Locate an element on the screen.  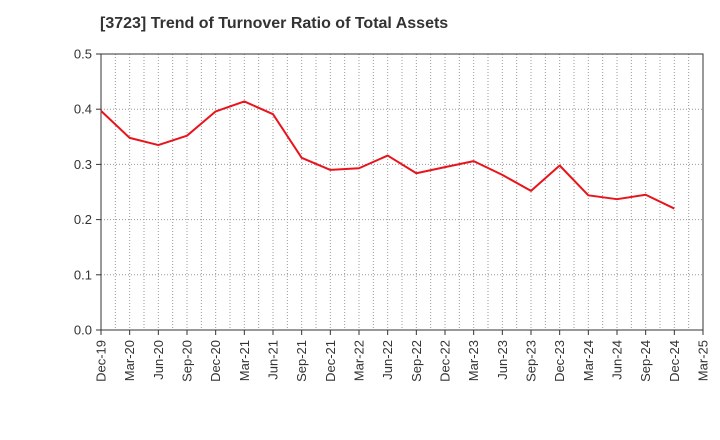
y-tick-label: 0.5 is located at coordinates (83, 54).